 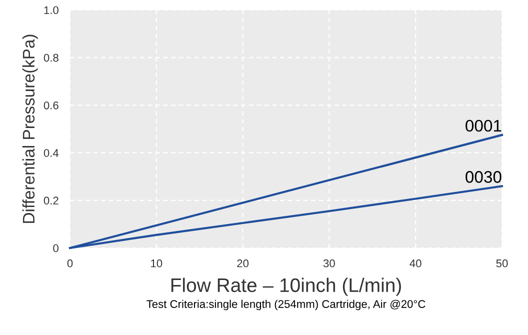 What do you see at coordinates (51, 200) in the screenshot?
I see `y-tick-label: 0.2` at bounding box center [51, 200].